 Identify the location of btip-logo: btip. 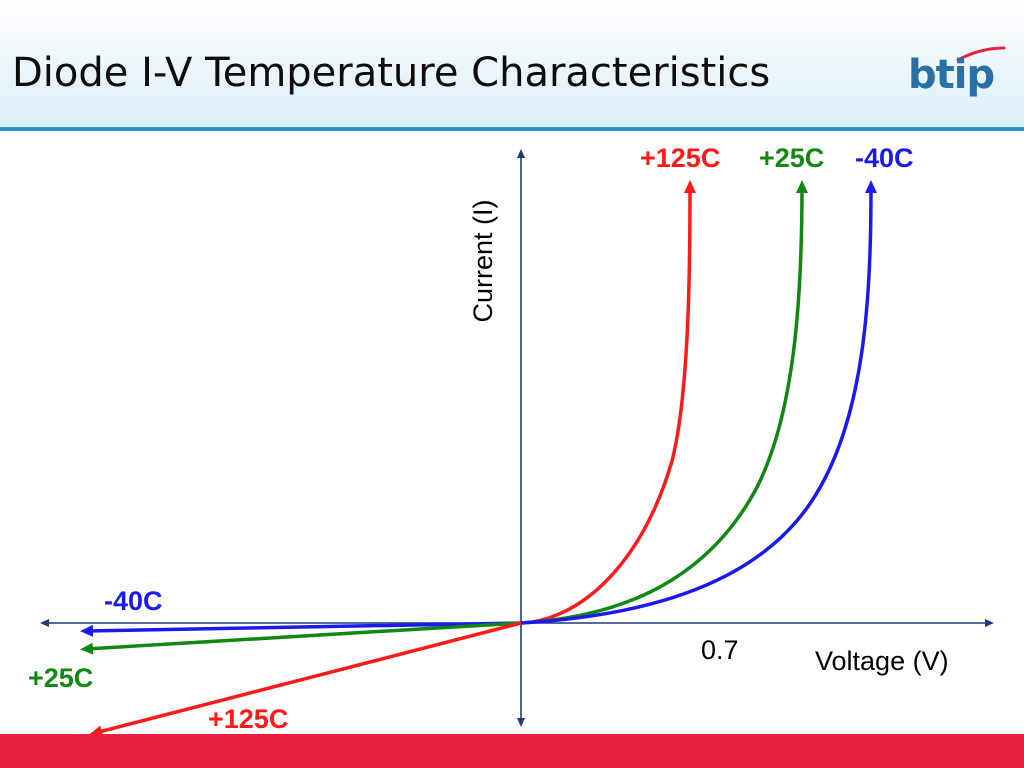
(955, 77).